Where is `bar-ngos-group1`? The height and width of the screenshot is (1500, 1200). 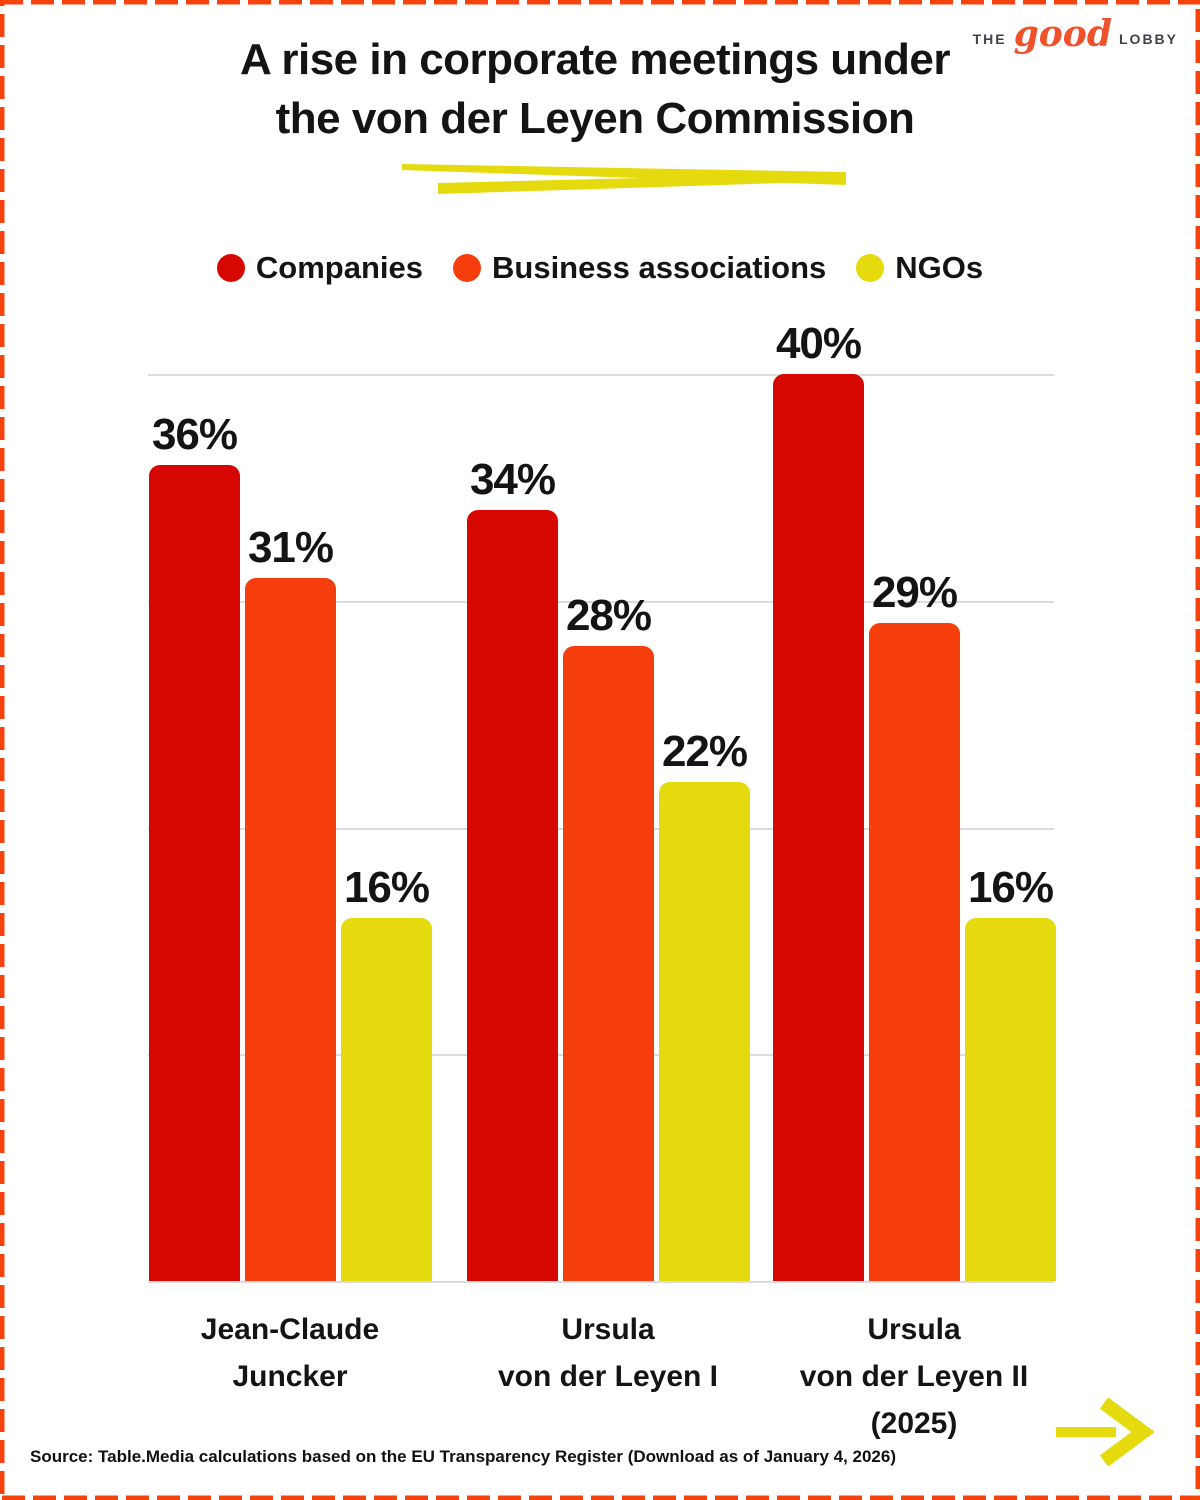
bar-ngos-group1 is located at coordinates (386, 1099).